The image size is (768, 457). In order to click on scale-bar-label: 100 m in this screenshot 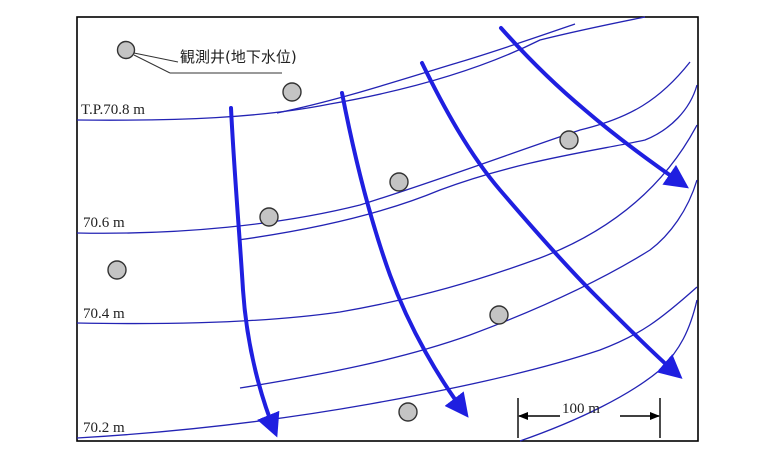, I will do `click(581, 409)`.